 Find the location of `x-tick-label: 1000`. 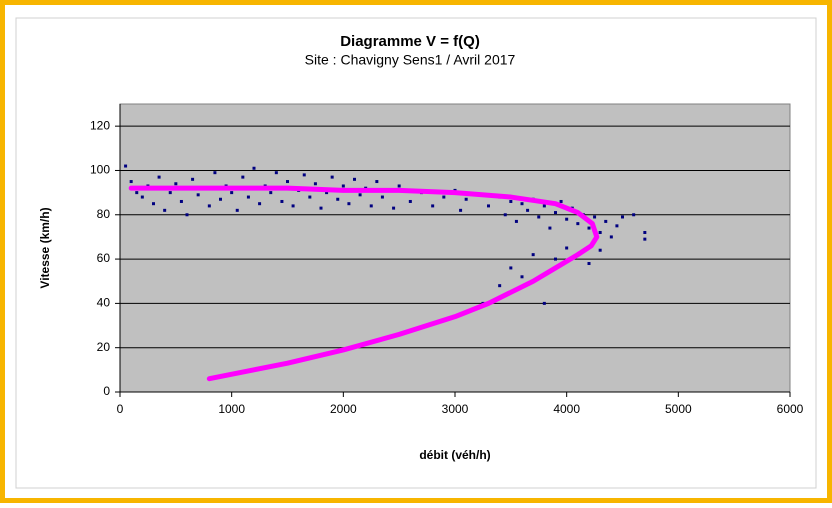

x-tick-label: 1000 is located at coordinates (231, 409).